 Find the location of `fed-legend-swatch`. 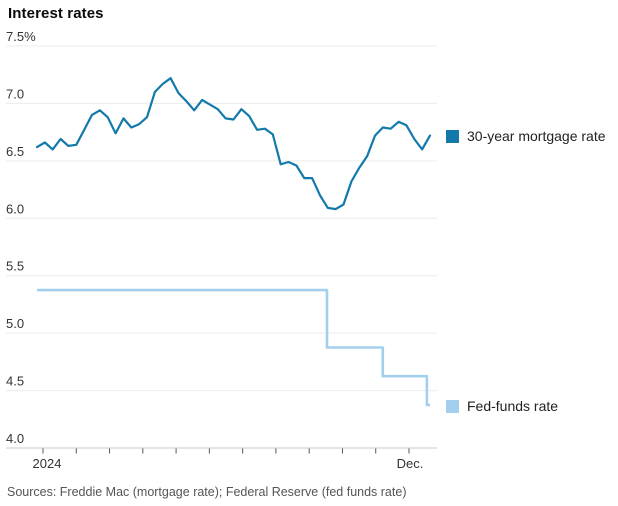

fed-legend-swatch is located at coordinates (452, 406).